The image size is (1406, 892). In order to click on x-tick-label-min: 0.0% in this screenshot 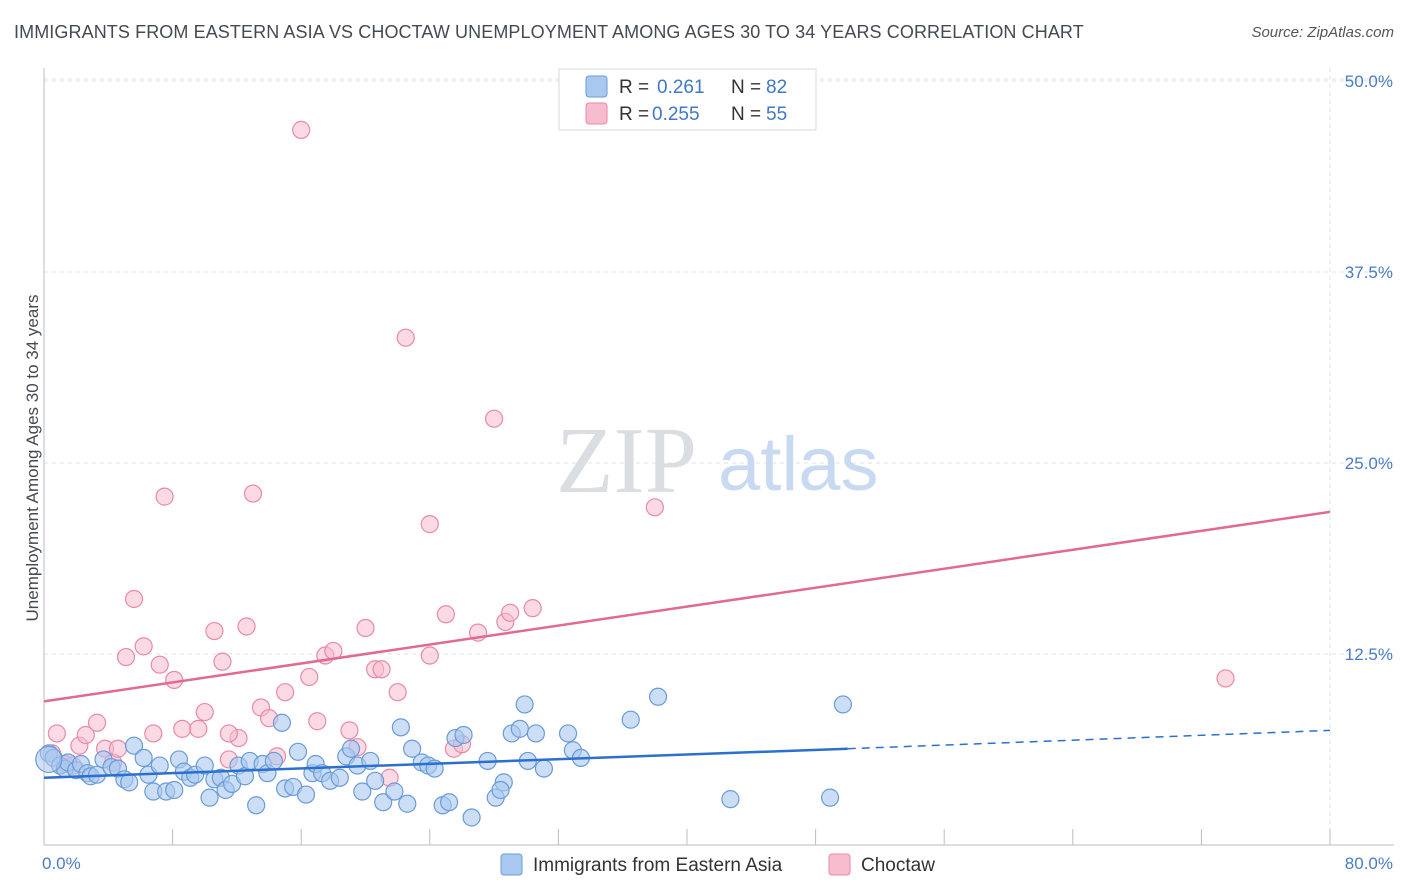, I will do `click(61, 863)`.